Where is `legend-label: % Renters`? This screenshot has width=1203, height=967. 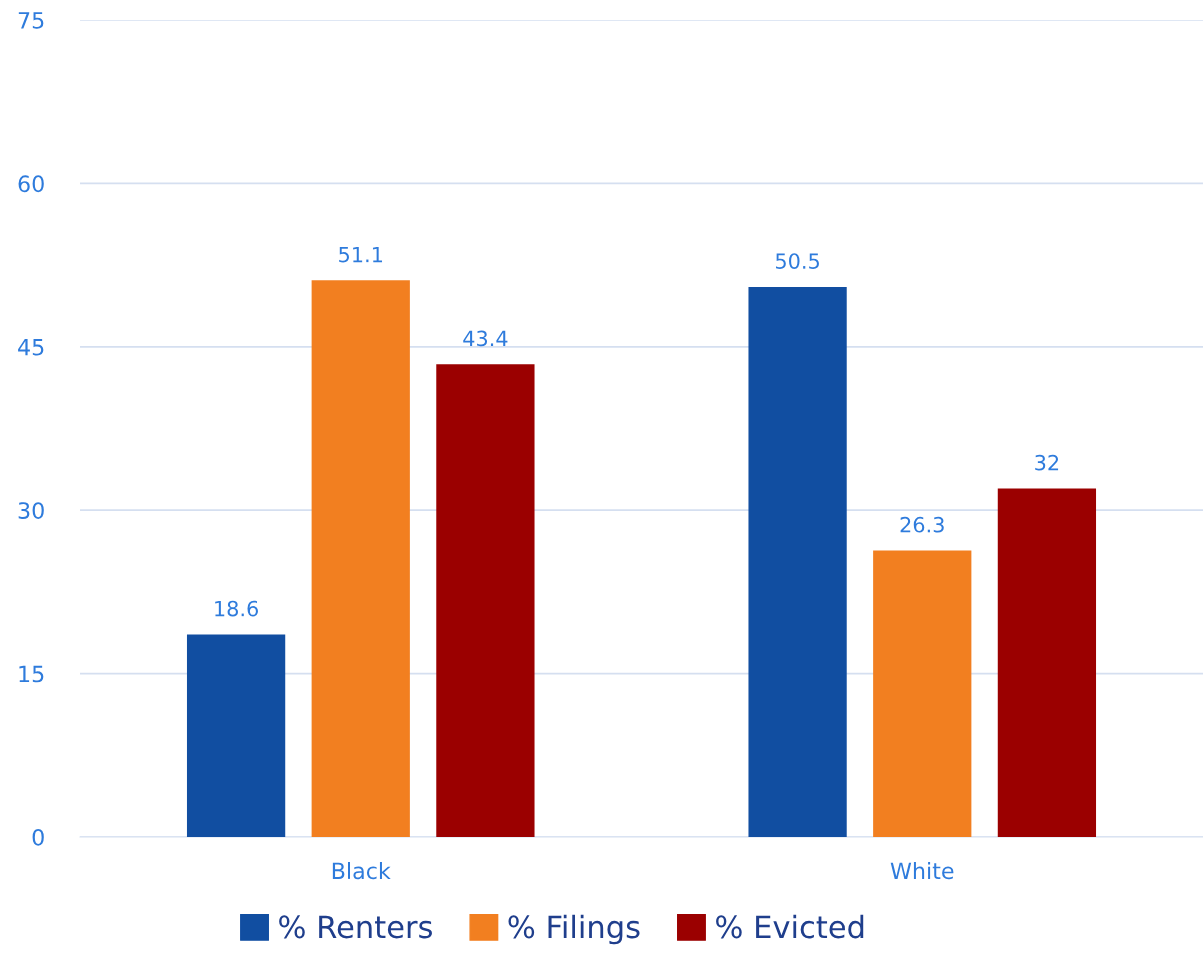 legend-label: % Renters is located at coordinates (355, 927).